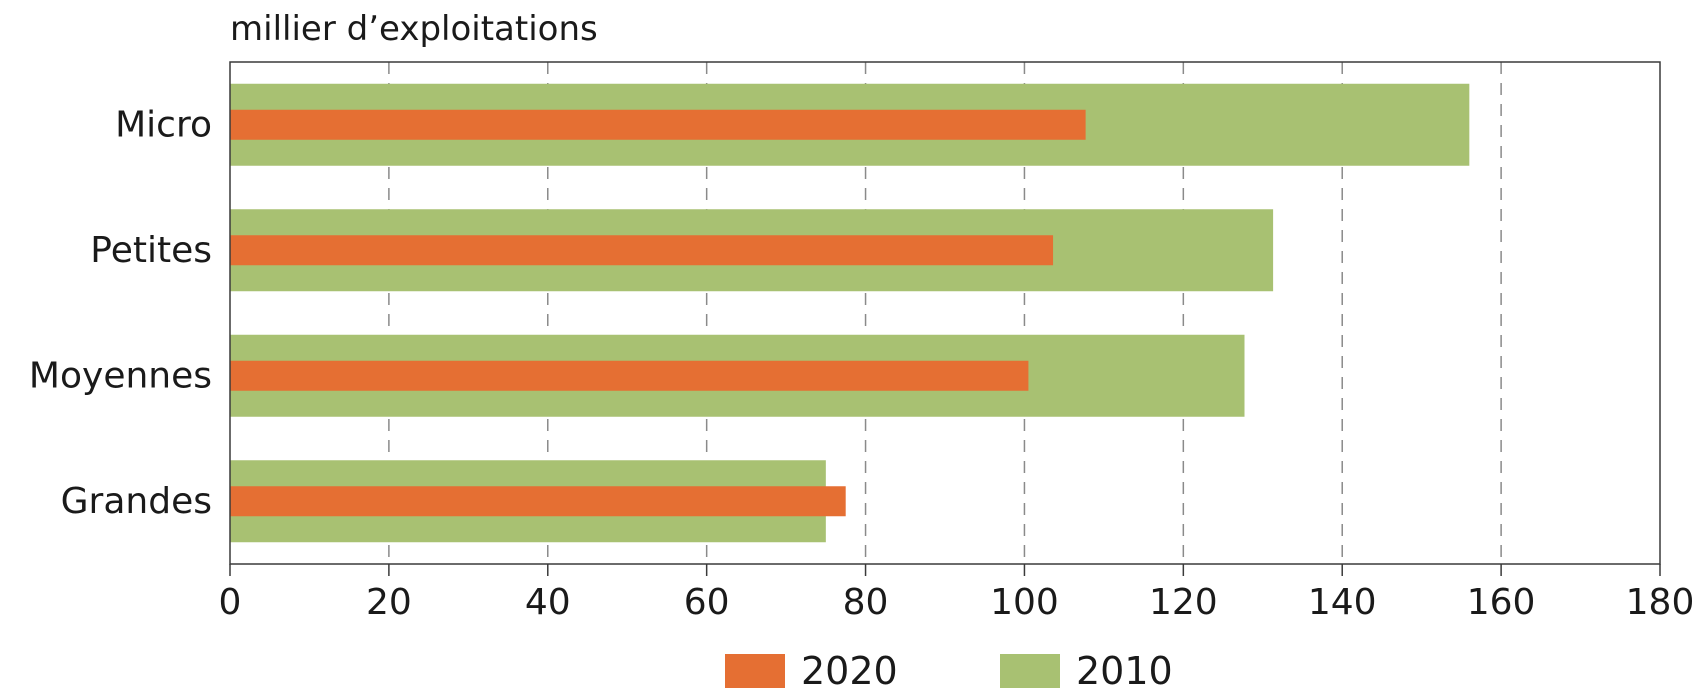 This screenshot has width=1701, height=689. What do you see at coordinates (755, 671) in the screenshot?
I see `legend-swatch-2020` at bounding box center [755, 671].